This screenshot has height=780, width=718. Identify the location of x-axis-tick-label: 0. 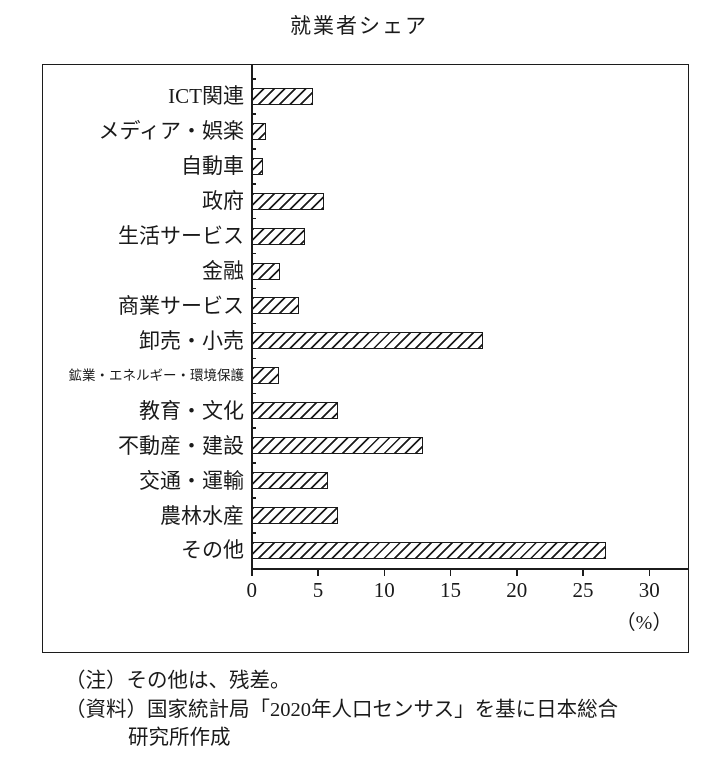
(252, 590).